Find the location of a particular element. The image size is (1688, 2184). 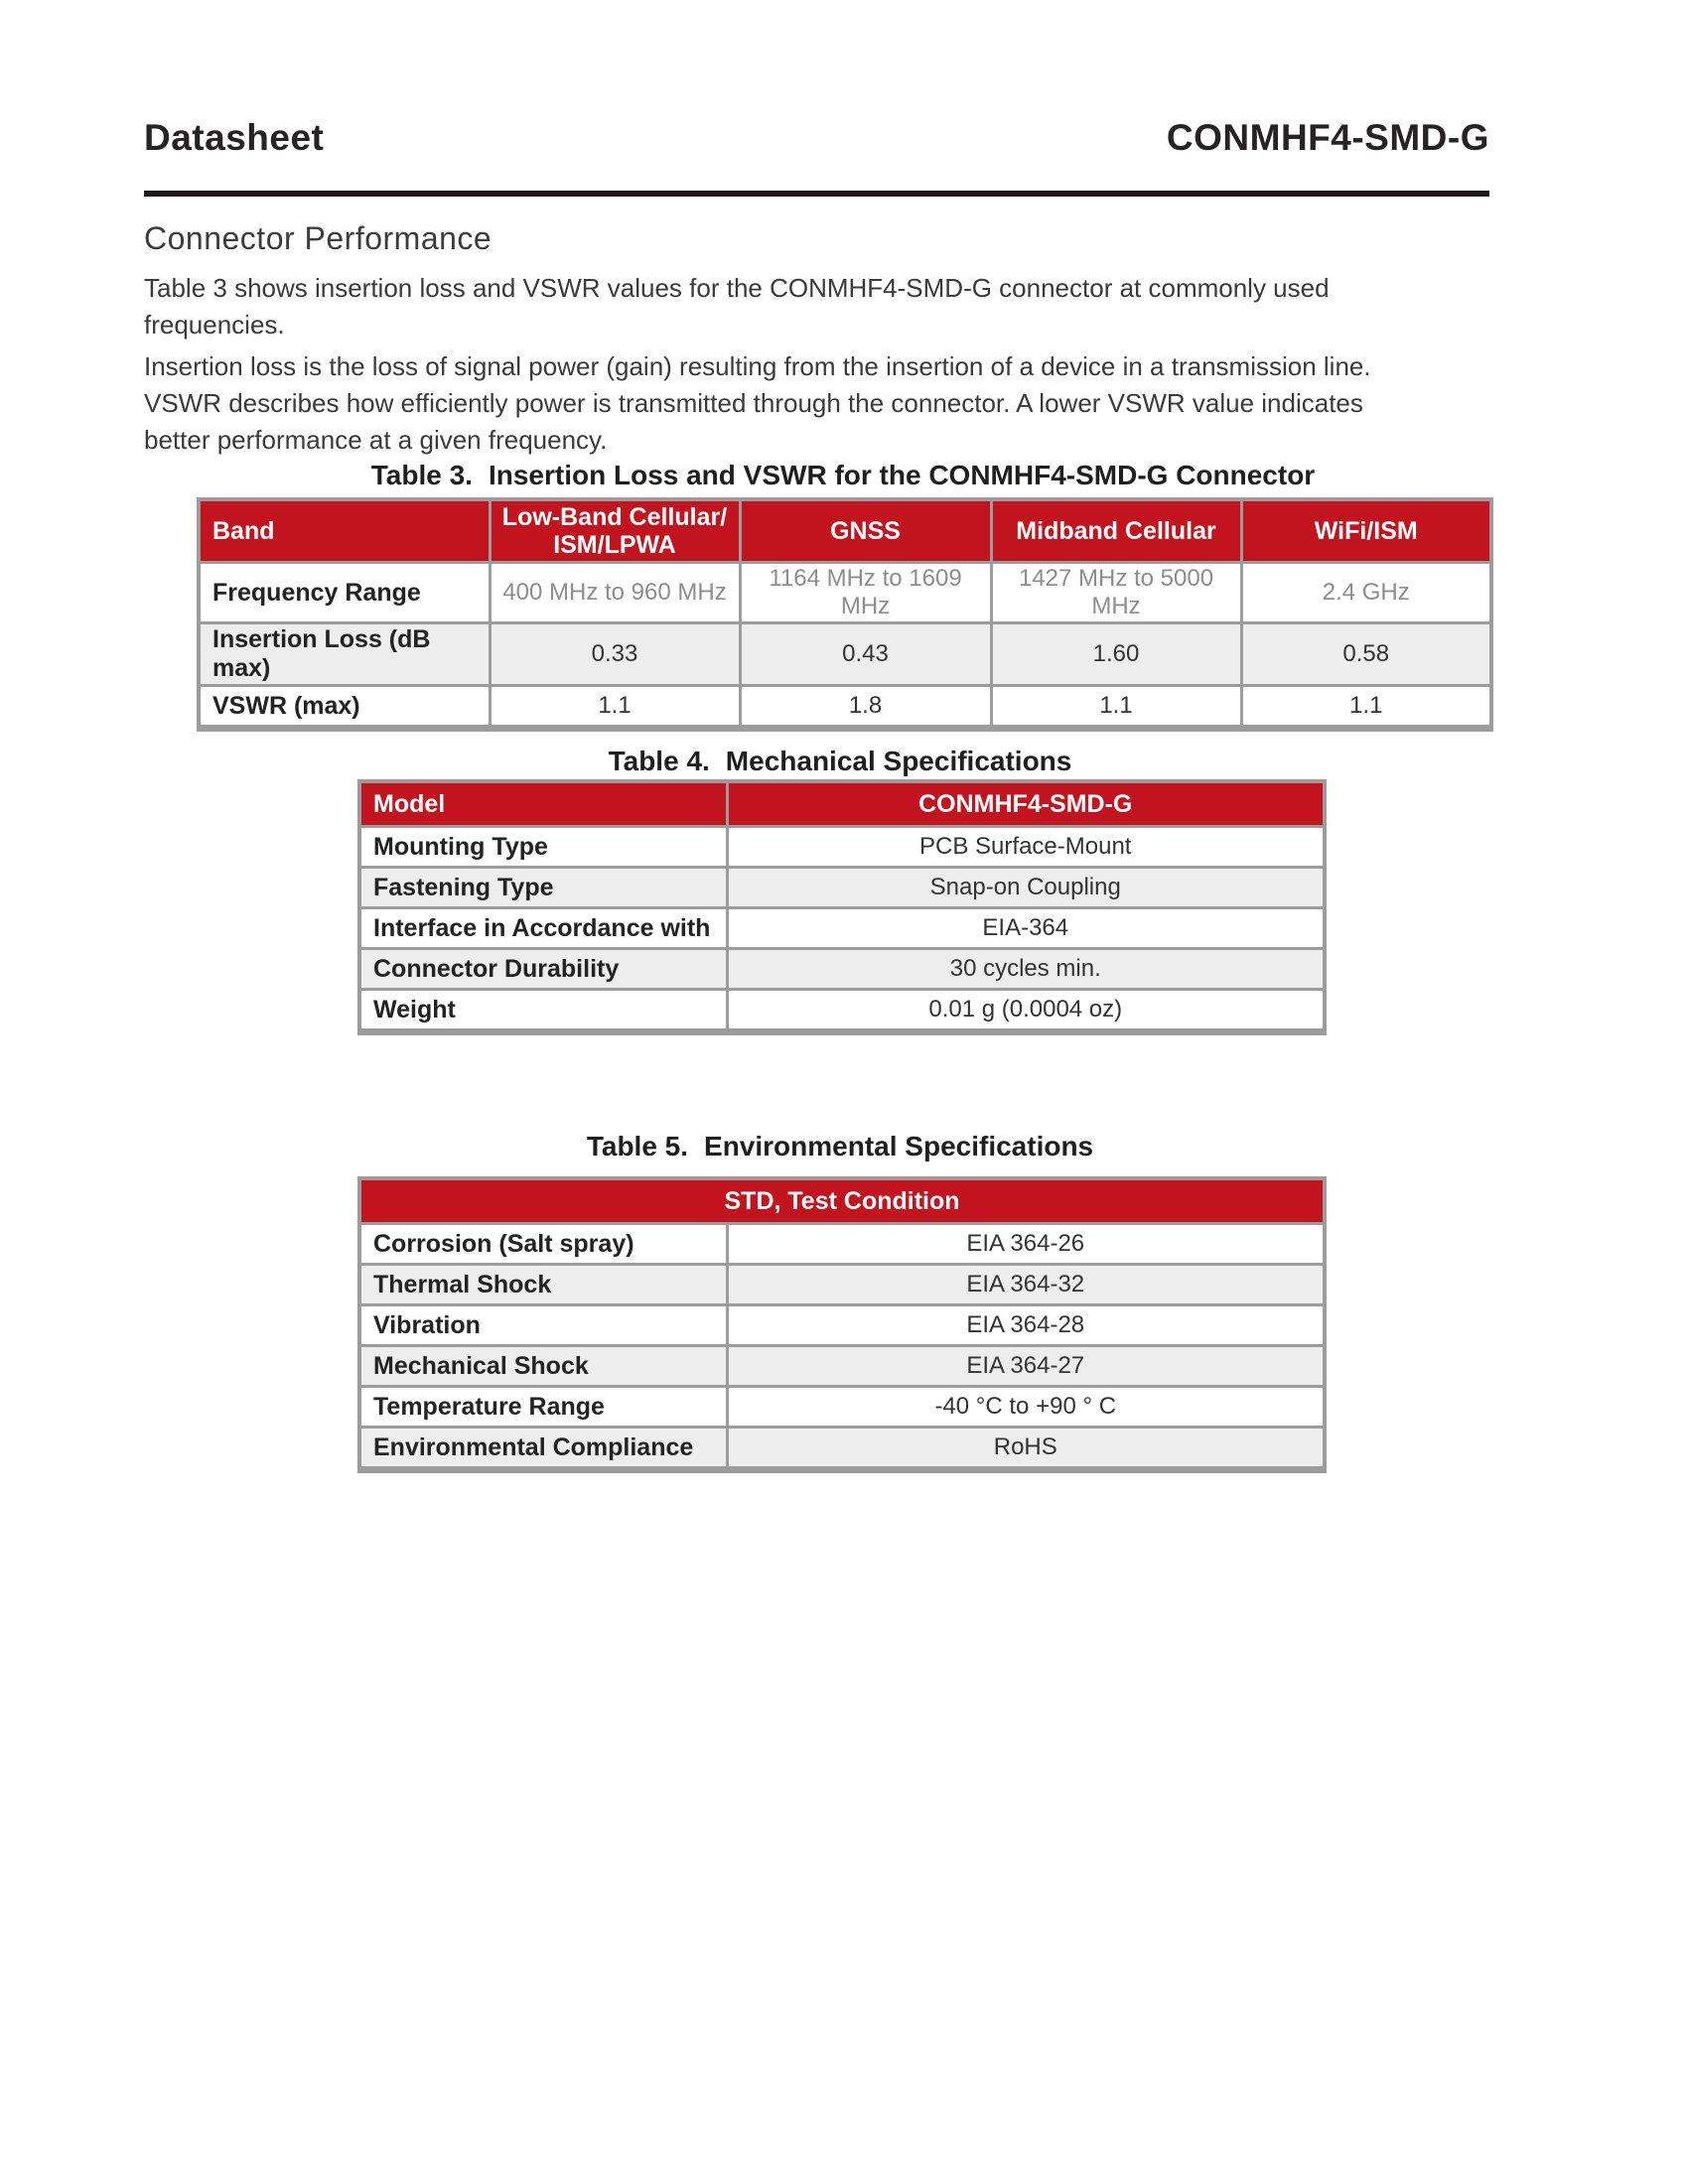

cell-value: 0.33 is located at coordinates (615, 654).